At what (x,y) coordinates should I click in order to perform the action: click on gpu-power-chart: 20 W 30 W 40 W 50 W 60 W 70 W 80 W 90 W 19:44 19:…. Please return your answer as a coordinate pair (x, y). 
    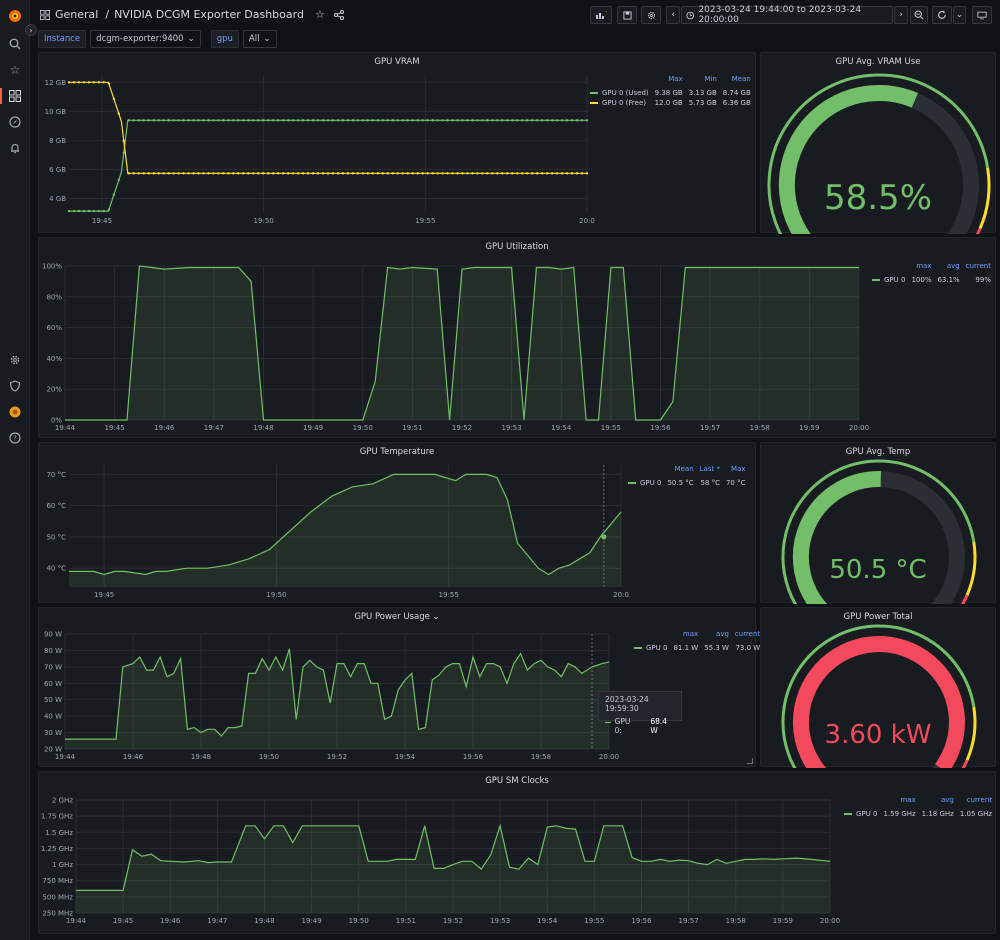
    Looking at the image, I should click on (398, 688).